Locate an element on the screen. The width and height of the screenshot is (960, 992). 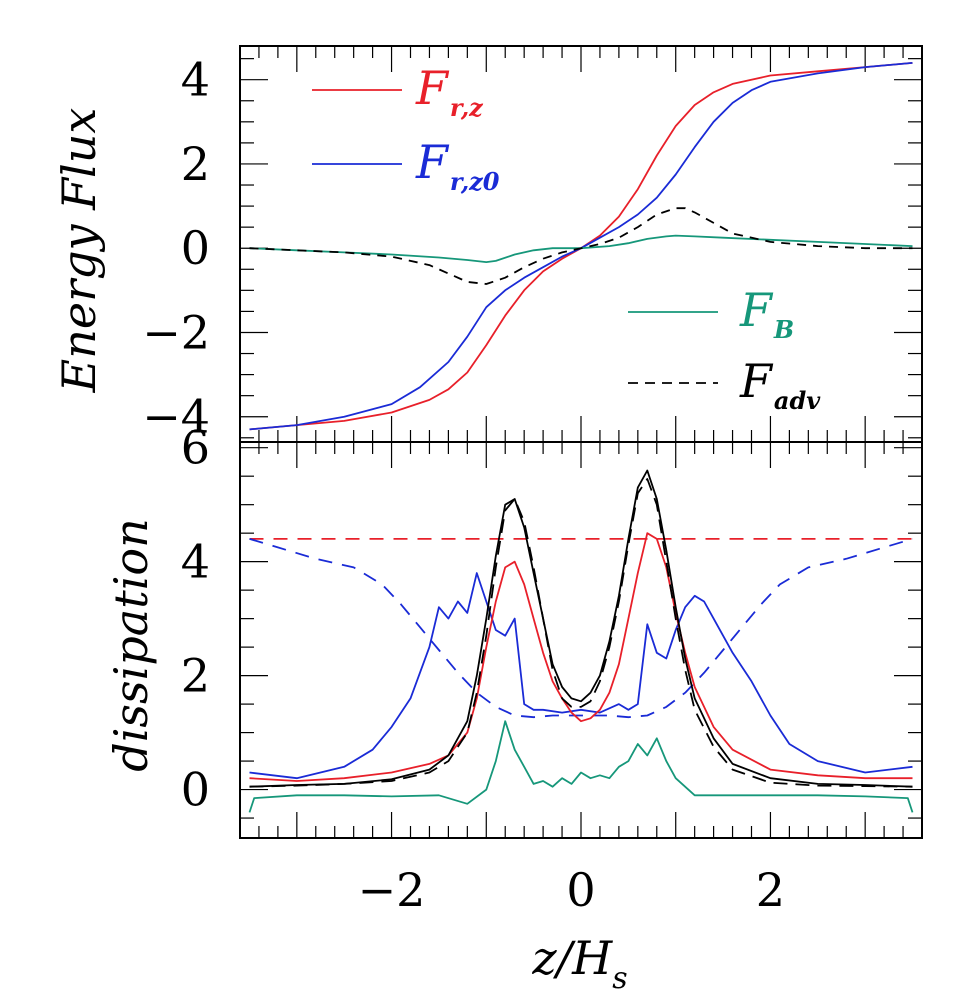
energy-flux-series-Fadv is located at coordinates (581, 246).